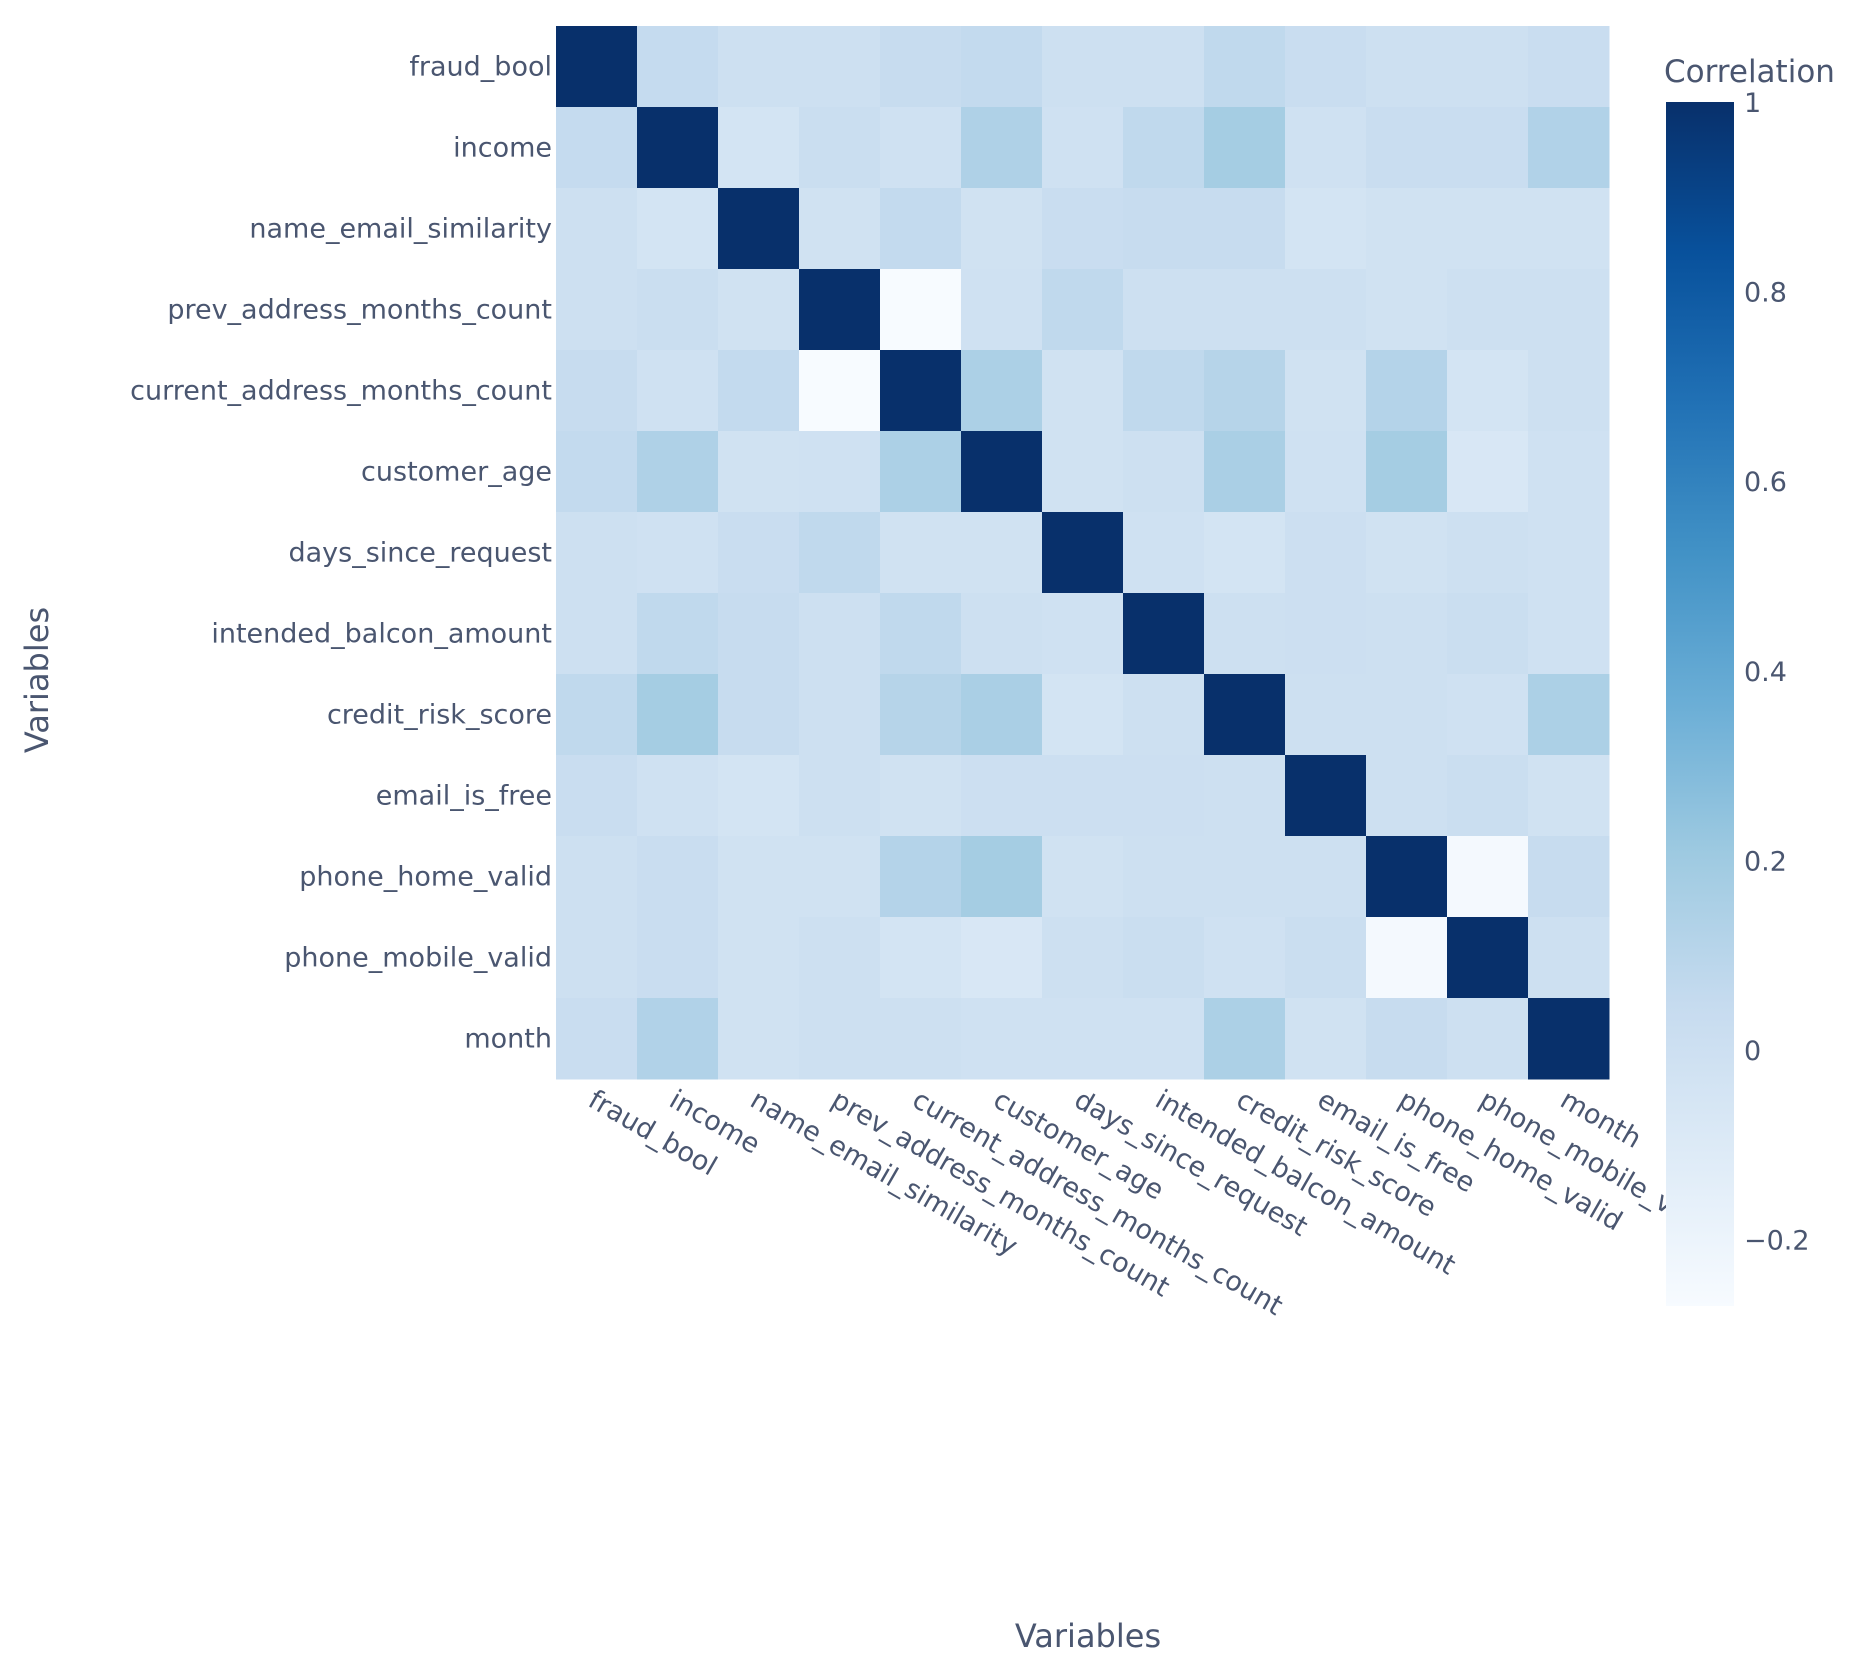 This screenshot has width=1858, height=1672. I want to click on y-tick-label: customer_age, so click(456, 472).